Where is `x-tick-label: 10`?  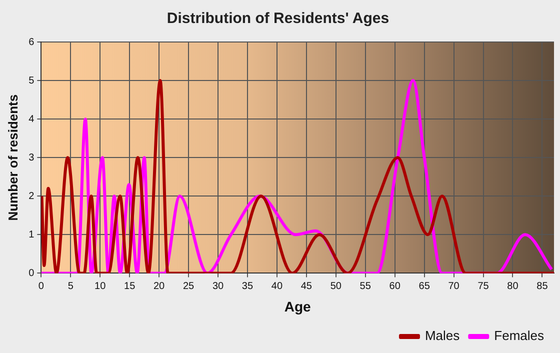
x-tick-label: 10 is located at coordinates (100, 286).